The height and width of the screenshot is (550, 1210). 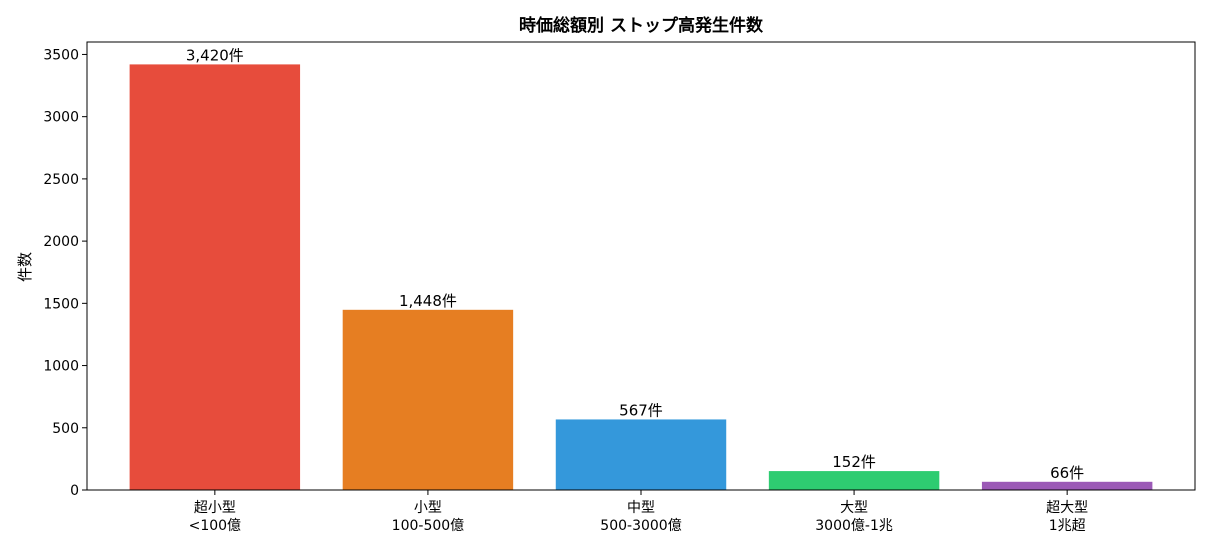 What do you see at coordinates (61, 367) in the screenshot?
I see `y-tick-label: 1000` at bounding box center [61, 367].